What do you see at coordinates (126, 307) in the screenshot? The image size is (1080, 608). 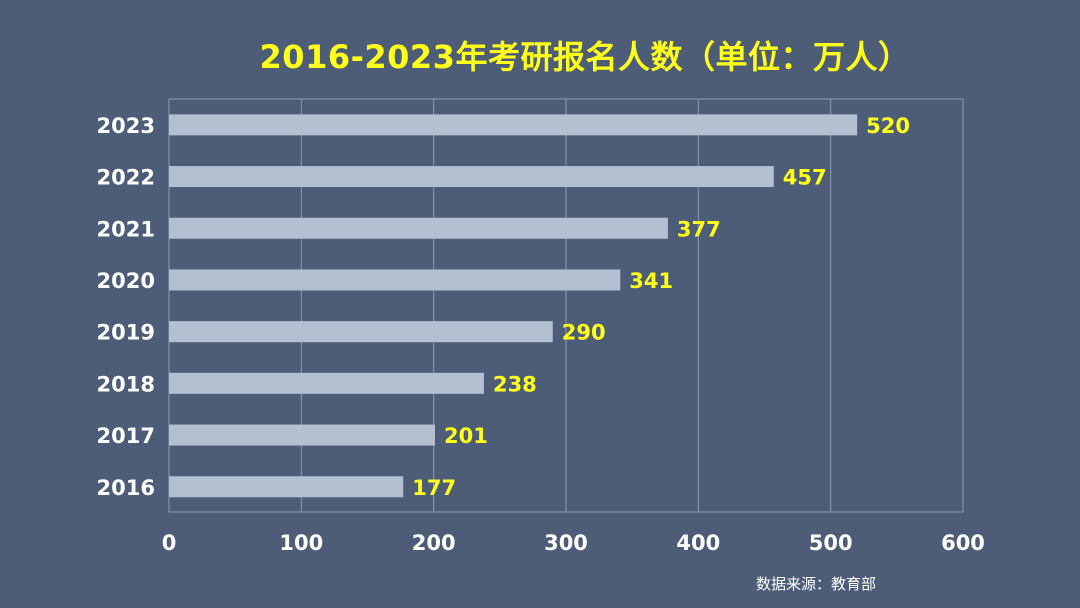 I see `y-axis-labels: 2016 2017 2018 2019 2020 2021 2022 2023` at bounding box center [126, 307].